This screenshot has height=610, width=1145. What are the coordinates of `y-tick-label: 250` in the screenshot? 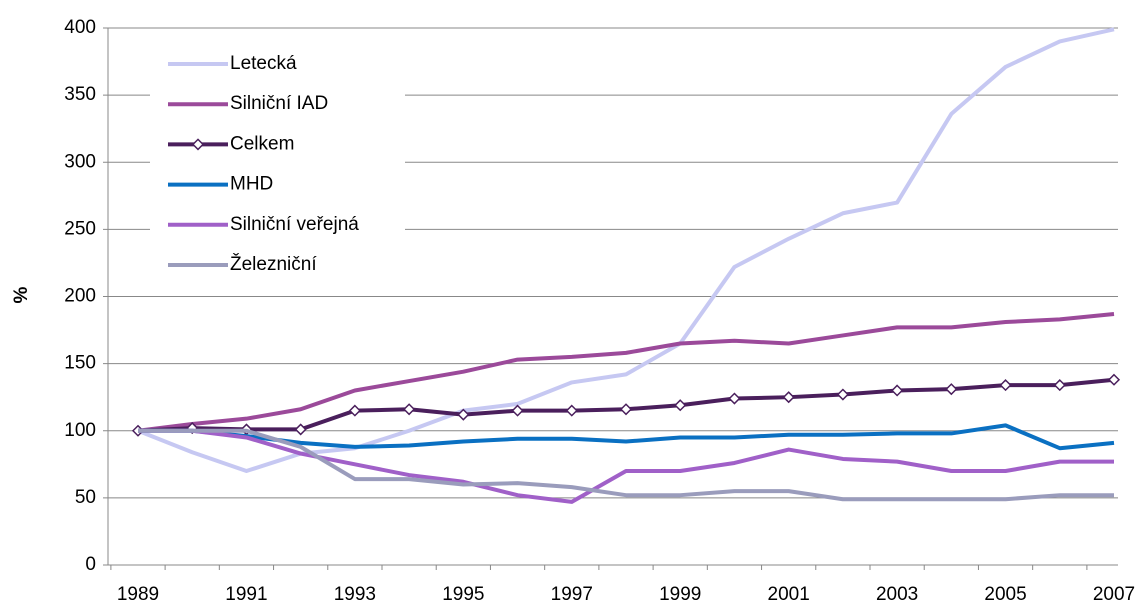 It's located at (80, 228).